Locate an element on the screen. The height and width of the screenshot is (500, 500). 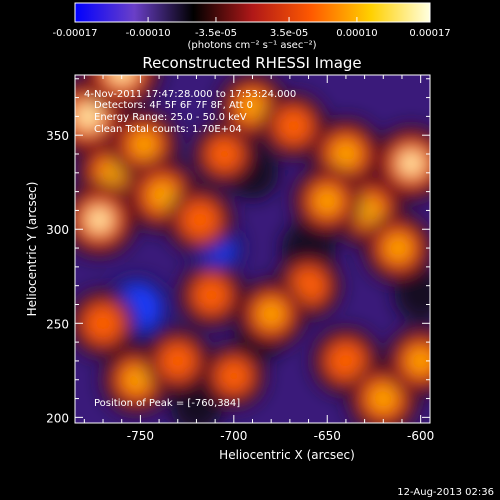
footer-timestamp: 12-Aug-2013 02:36 is located at coordinates (445, 492).